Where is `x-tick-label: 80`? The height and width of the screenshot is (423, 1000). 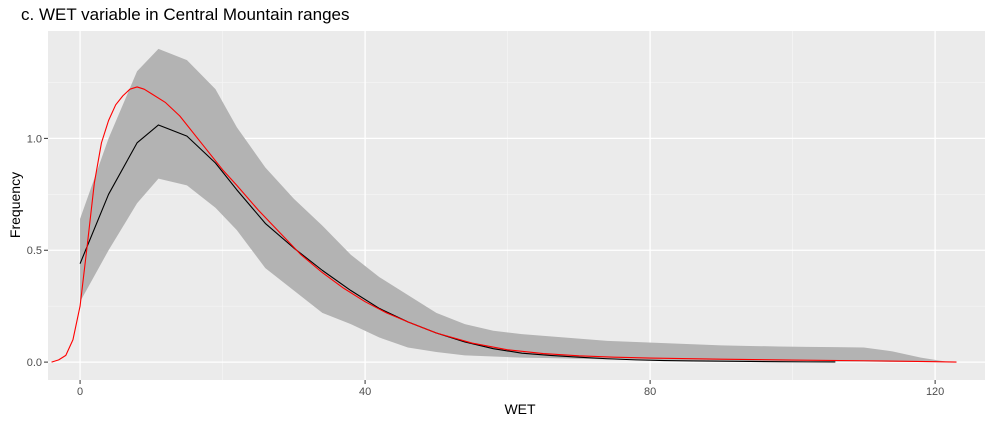
x-tick-label: 80 is located at coordinates (650, 392).